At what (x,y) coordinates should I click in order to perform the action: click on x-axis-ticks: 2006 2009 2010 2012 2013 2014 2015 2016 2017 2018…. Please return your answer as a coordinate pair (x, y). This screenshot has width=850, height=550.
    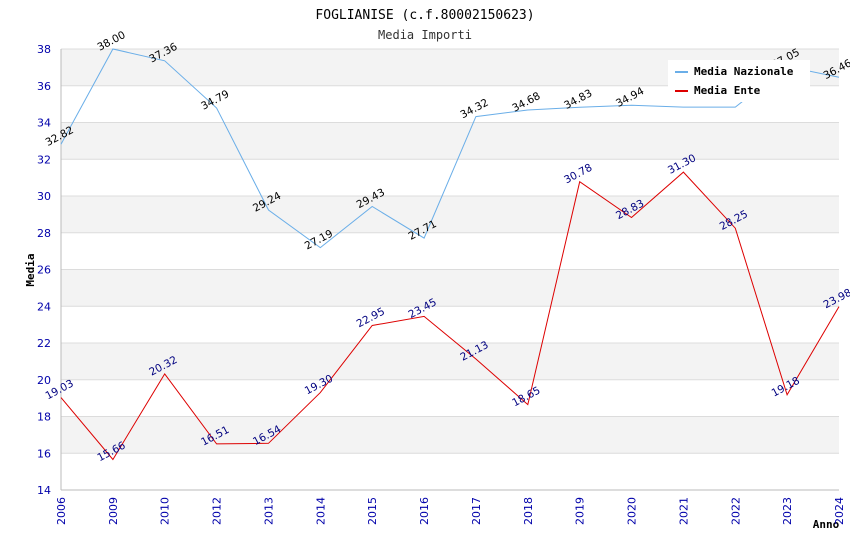
    Looking at the image, I should click on (450, 511).